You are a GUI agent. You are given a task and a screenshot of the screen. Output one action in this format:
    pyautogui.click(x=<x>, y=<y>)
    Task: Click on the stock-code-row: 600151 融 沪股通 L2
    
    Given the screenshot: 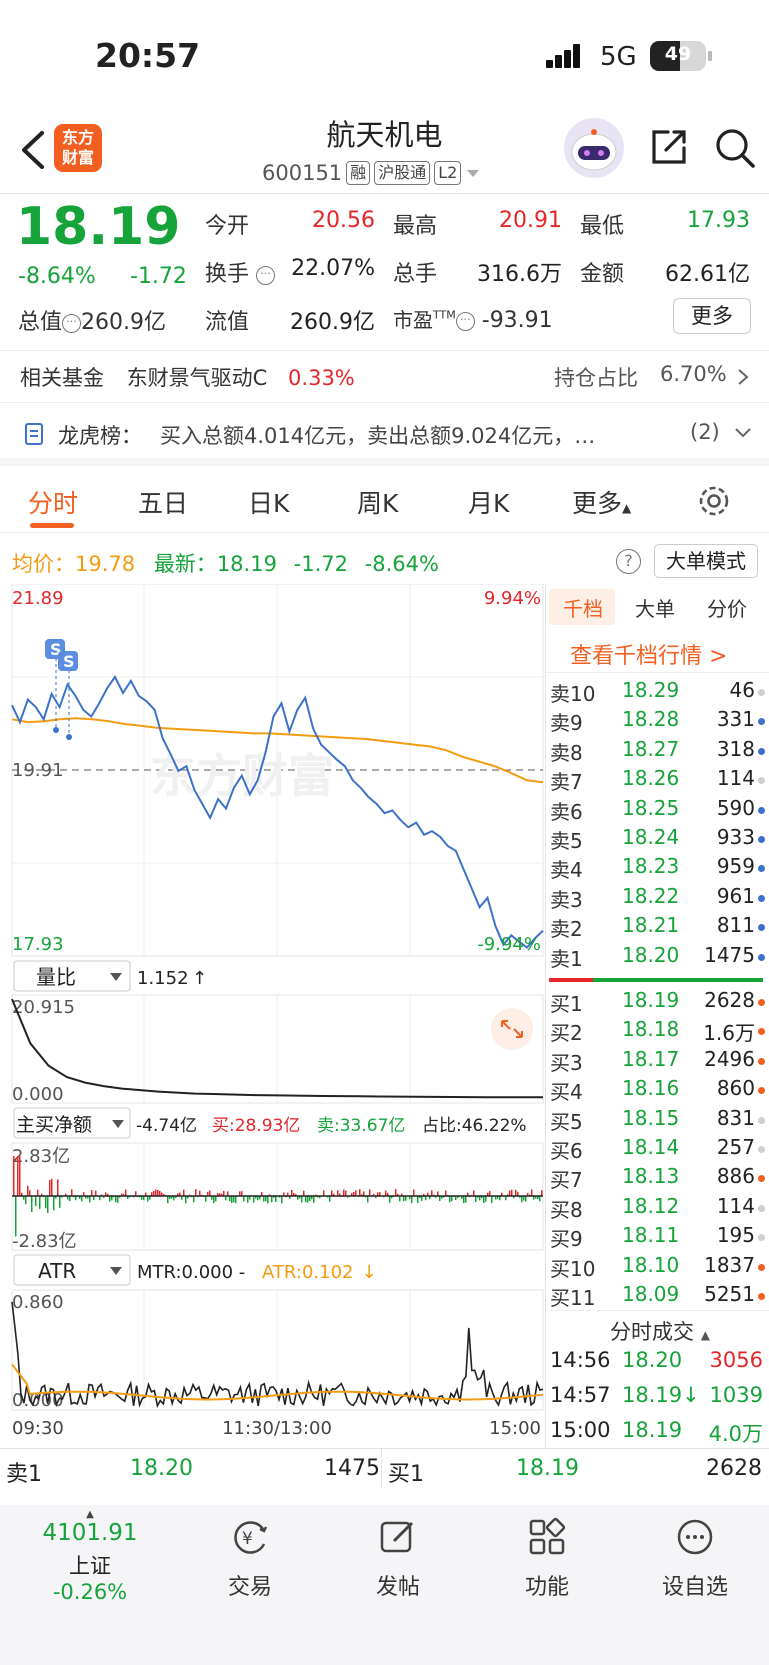 What is the action you would take?
    pyautogui.click(x=371, y=173)
    